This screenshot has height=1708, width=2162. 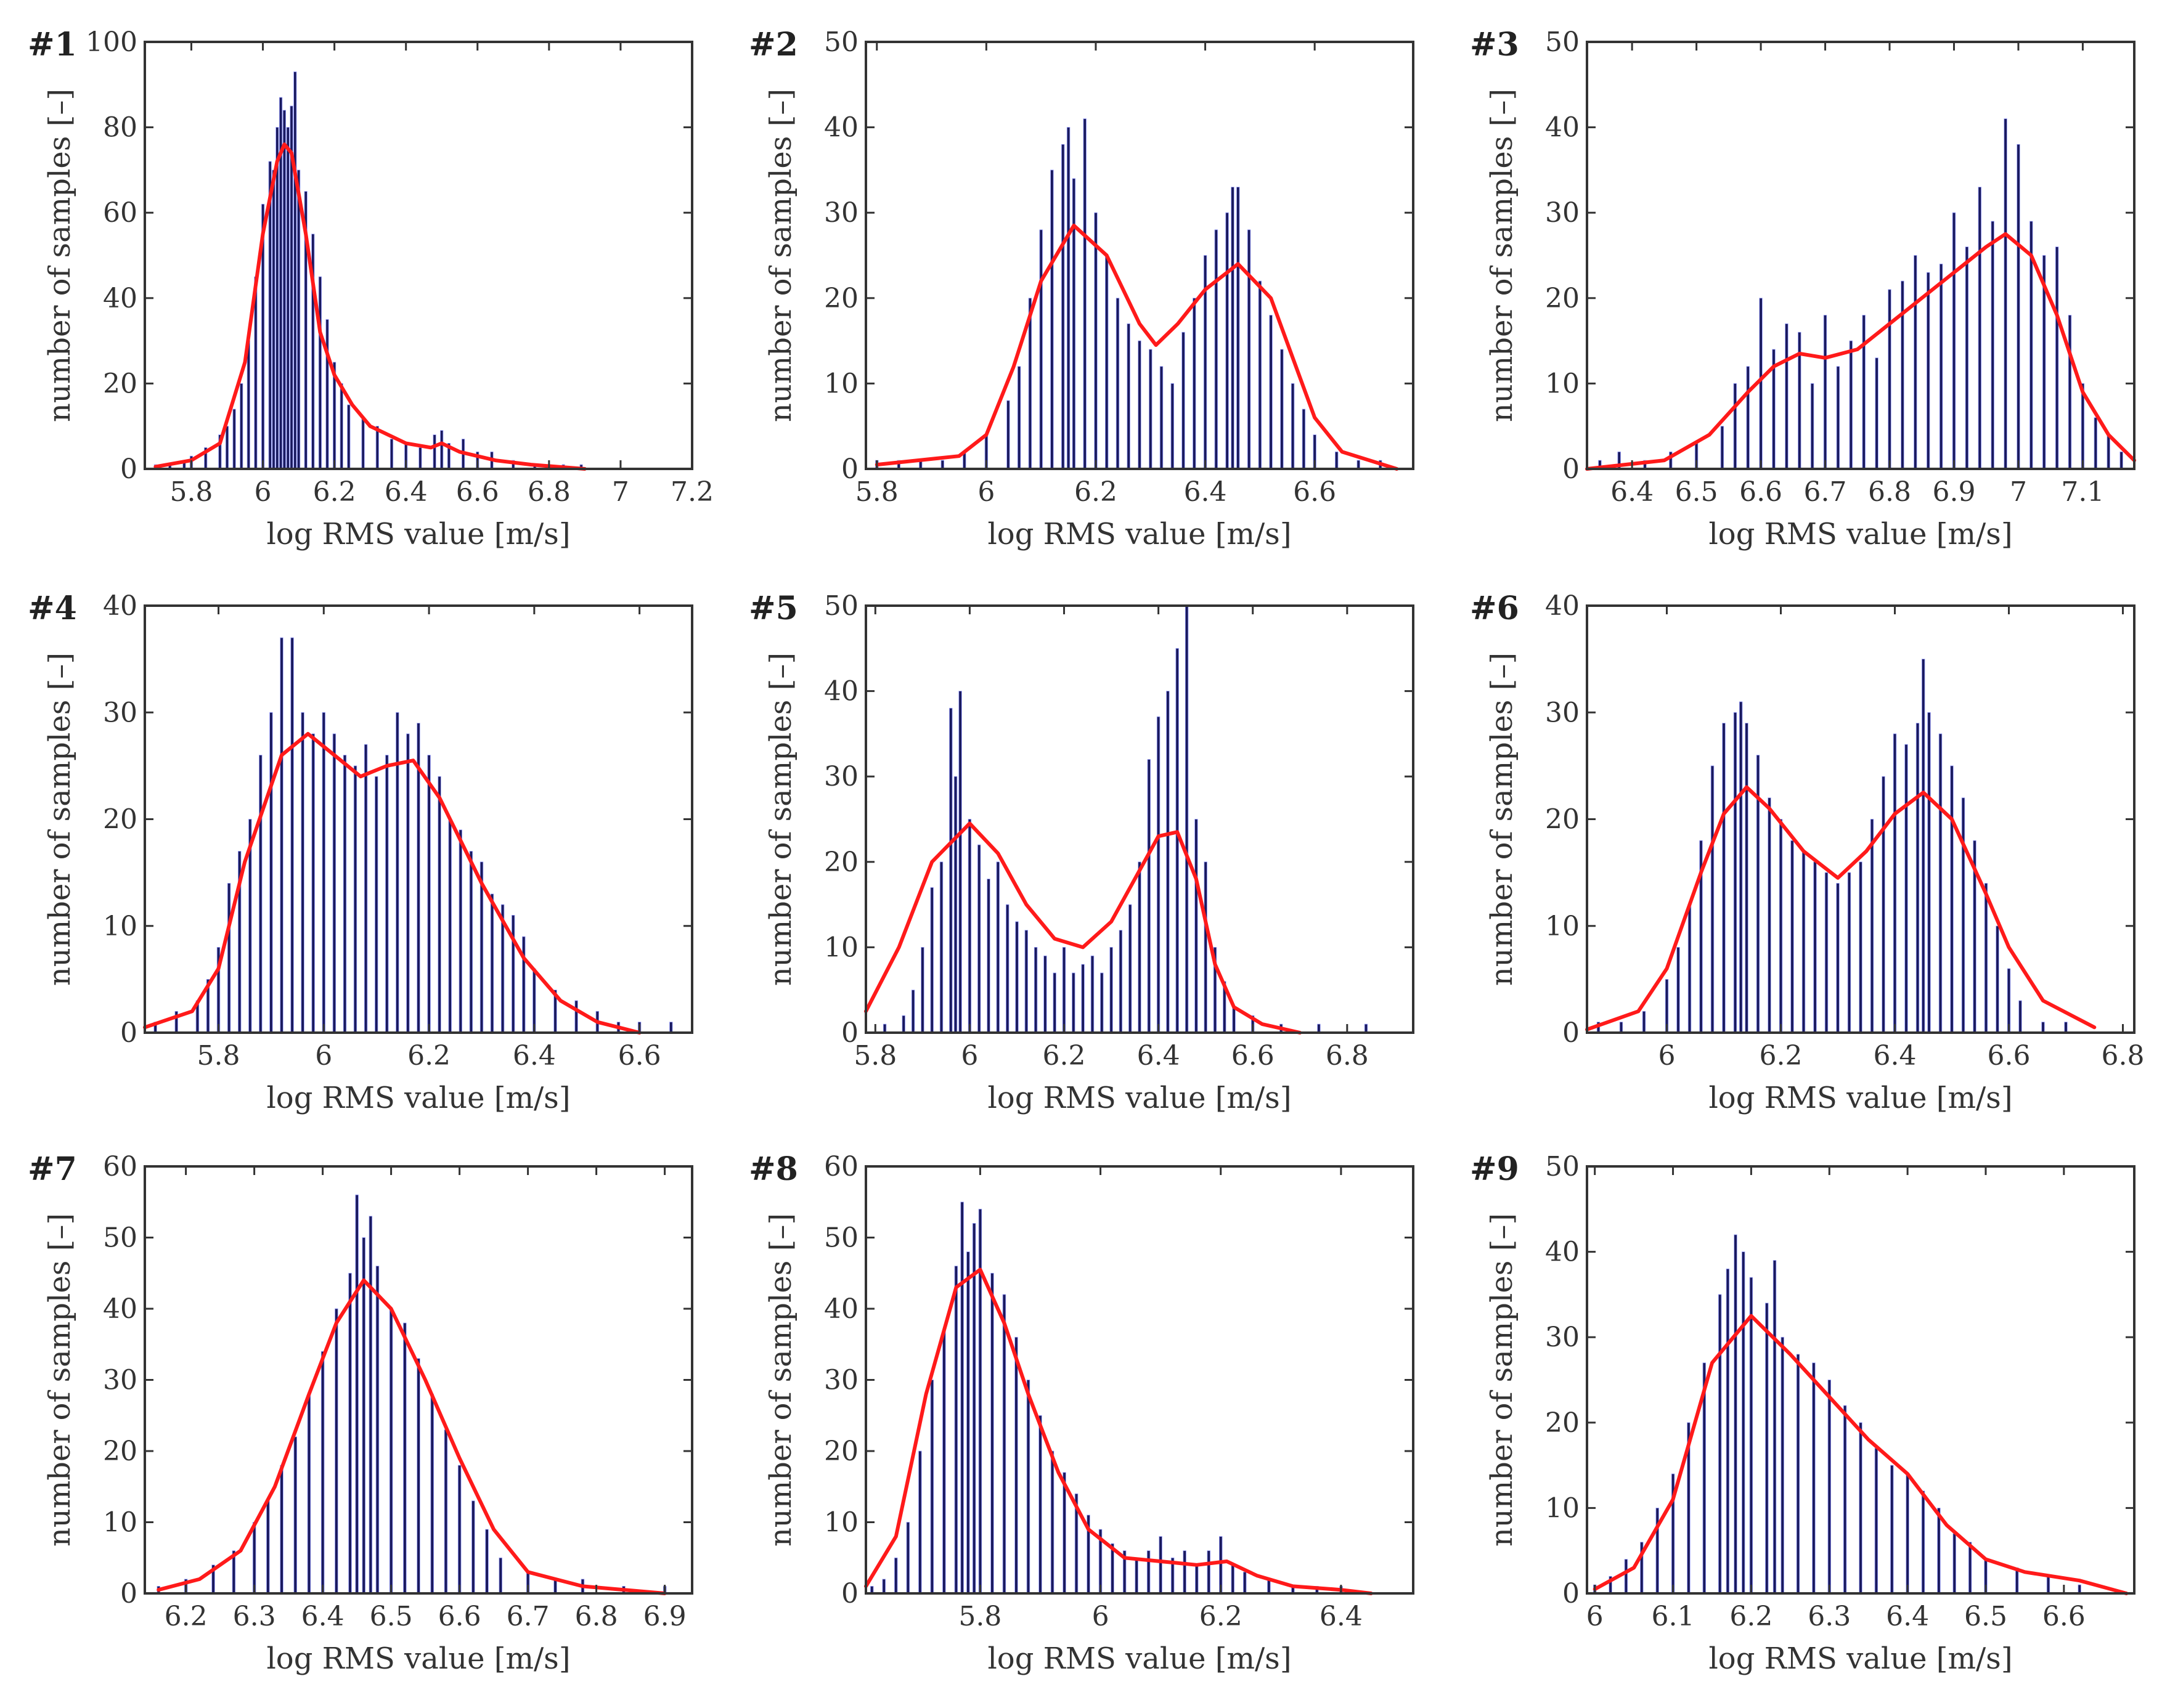 What do you see at coordinates (549, 492) in the screenshot?
I see `x-tick-label: 6.8` at bounding box center [549, 492].